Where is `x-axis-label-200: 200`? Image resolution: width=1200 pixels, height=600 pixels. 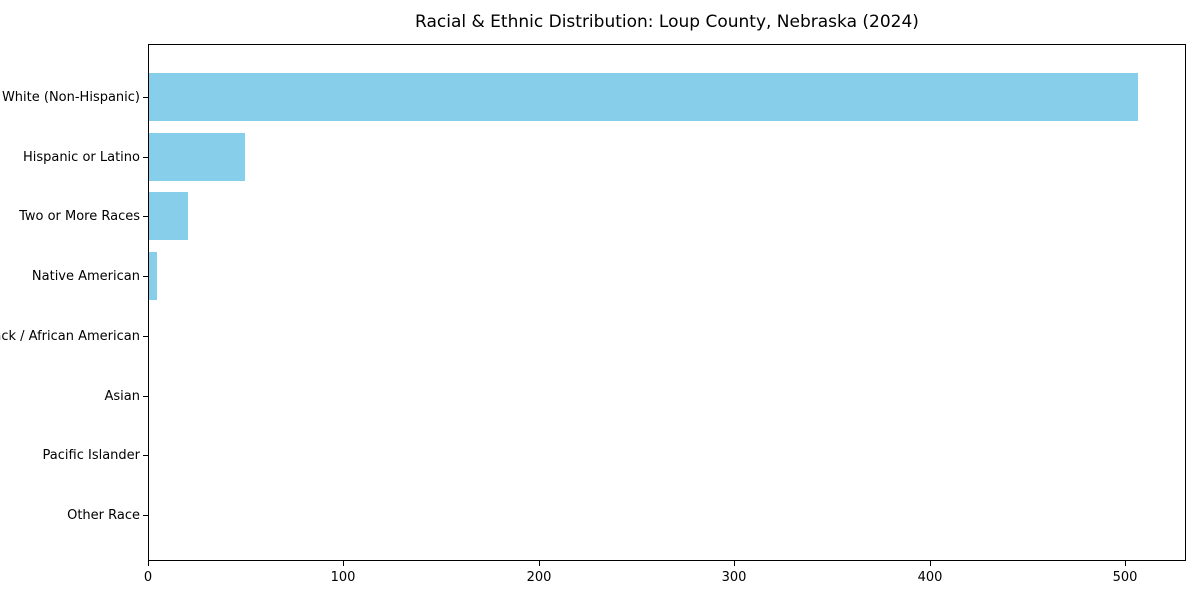
x-axis-label-200: 200 is located at coordinates (539, 577).